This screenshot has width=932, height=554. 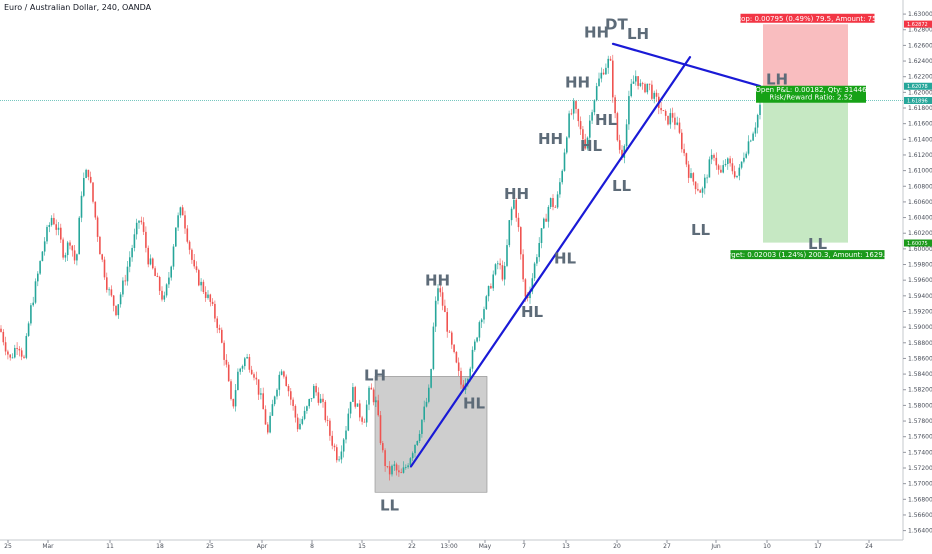 What do you see at coordinates (811, 90) in the screenshot?
I see `open-pnl-label: Open P&L: 0.00182, Qty: 31446` at bounding box center [811, 90].